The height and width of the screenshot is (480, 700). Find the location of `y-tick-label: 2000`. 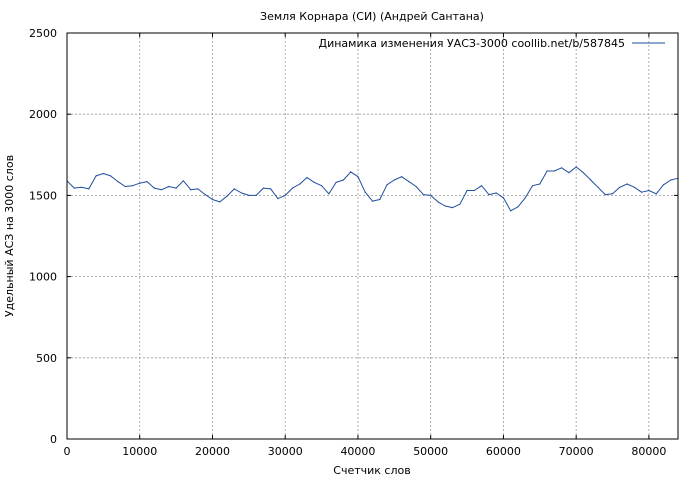

y-tick-label: 2000 is located at coordinates (43, 114).